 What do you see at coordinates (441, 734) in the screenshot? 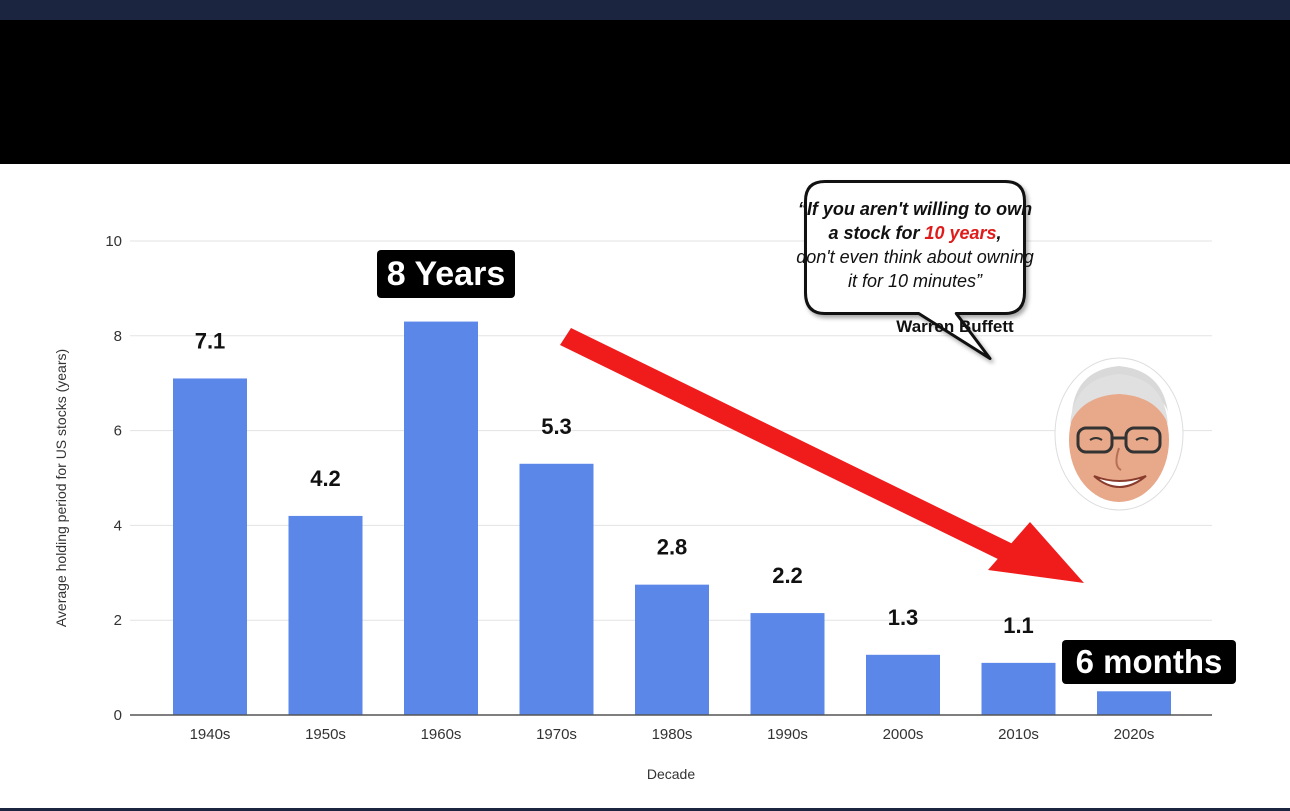
I see `x-tick-label: 1960s` at bounding box center [441, 734].